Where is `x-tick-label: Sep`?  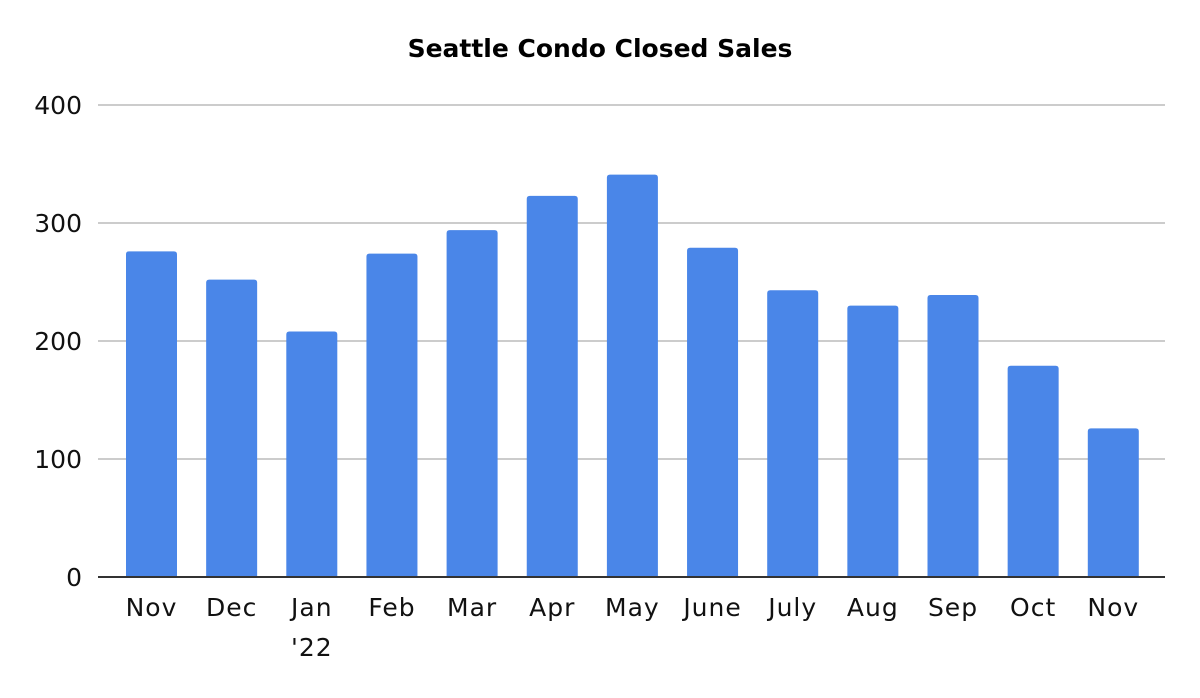
x-tick-label: Sep is located at coordinates (953, 607).